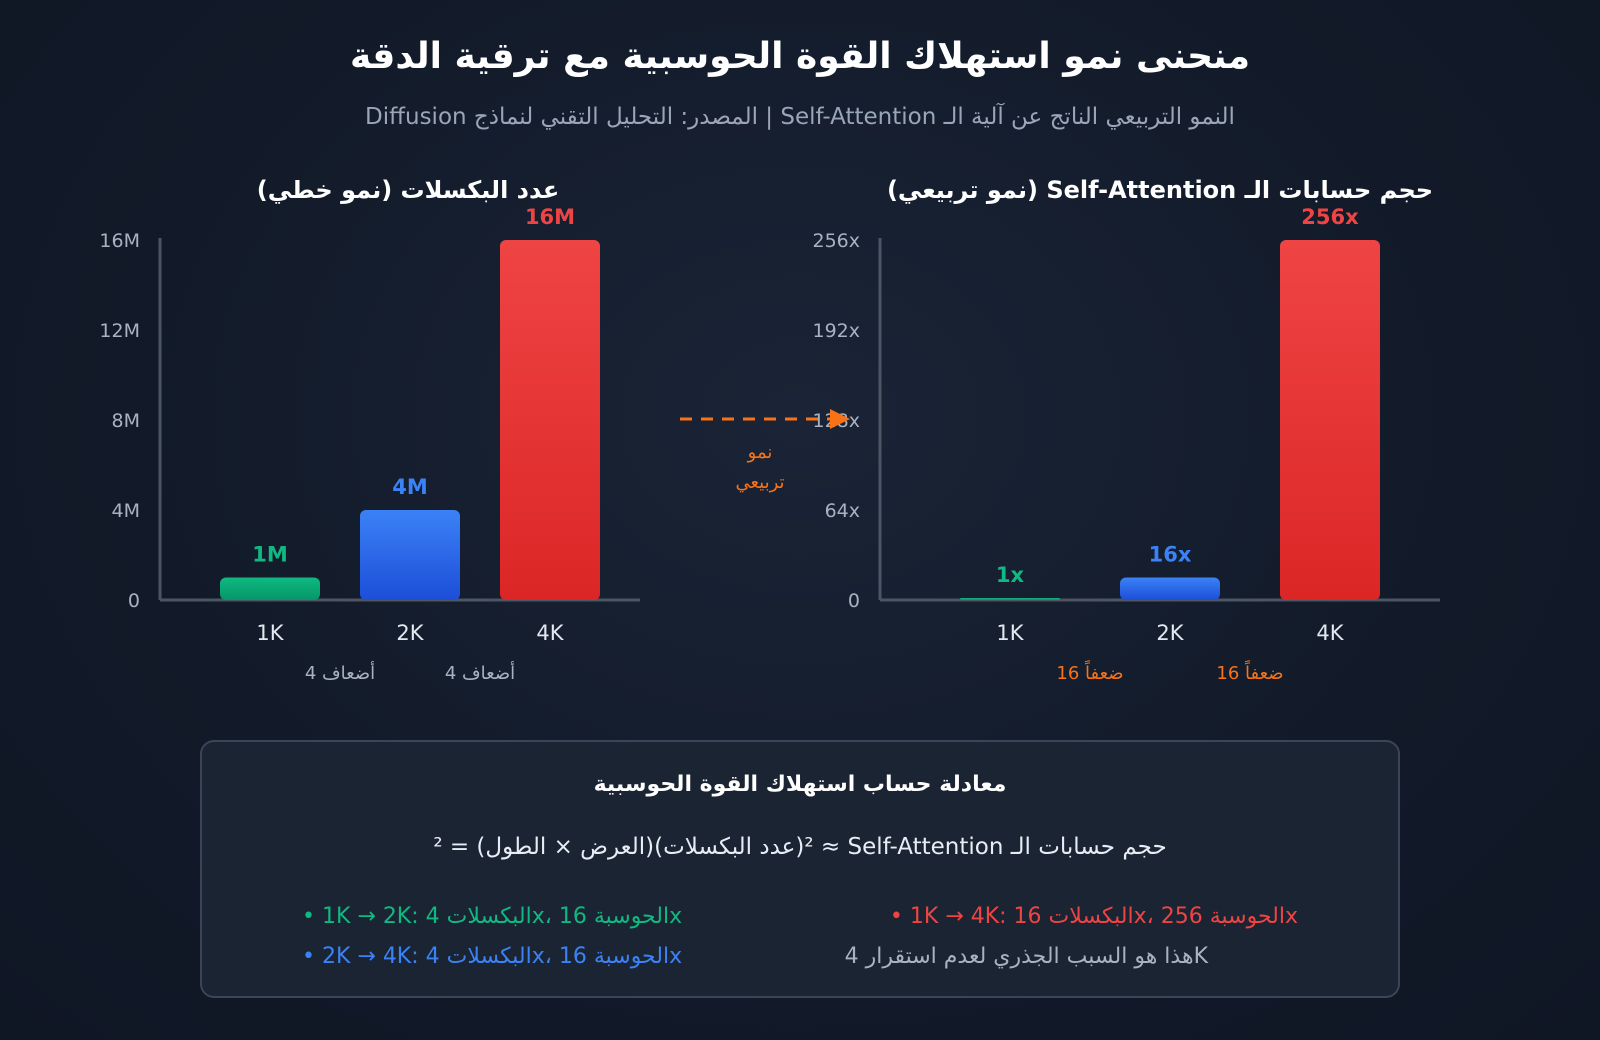 Image resolution: width=1600 pixels, height=1040 pixels. Describe the element at coordinates (270, 555) in the screenshot. I see `chart1-value-label: 1M` at that location.